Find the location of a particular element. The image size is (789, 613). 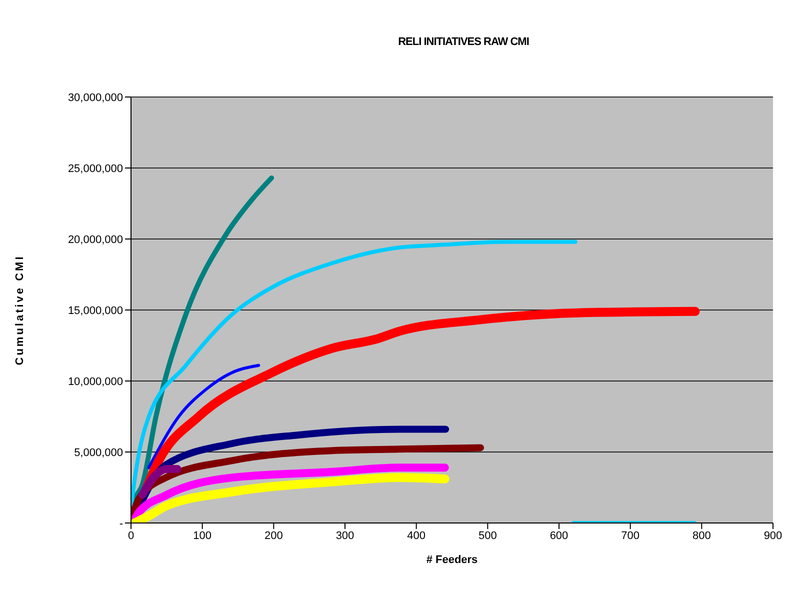

x-axis-title: # Feeders is located at coordinates (452, 560).